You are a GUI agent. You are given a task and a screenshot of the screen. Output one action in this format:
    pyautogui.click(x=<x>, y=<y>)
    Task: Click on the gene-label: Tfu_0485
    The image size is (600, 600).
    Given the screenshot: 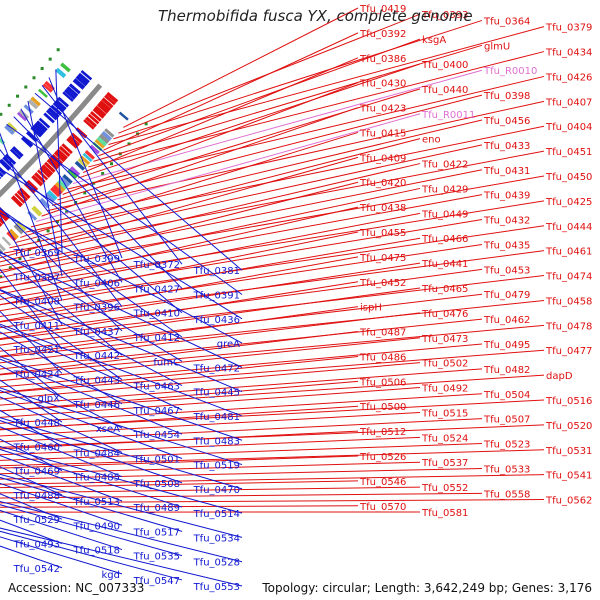 What is the action you would take?
    pyautogui.click(x=96, y=478)
    